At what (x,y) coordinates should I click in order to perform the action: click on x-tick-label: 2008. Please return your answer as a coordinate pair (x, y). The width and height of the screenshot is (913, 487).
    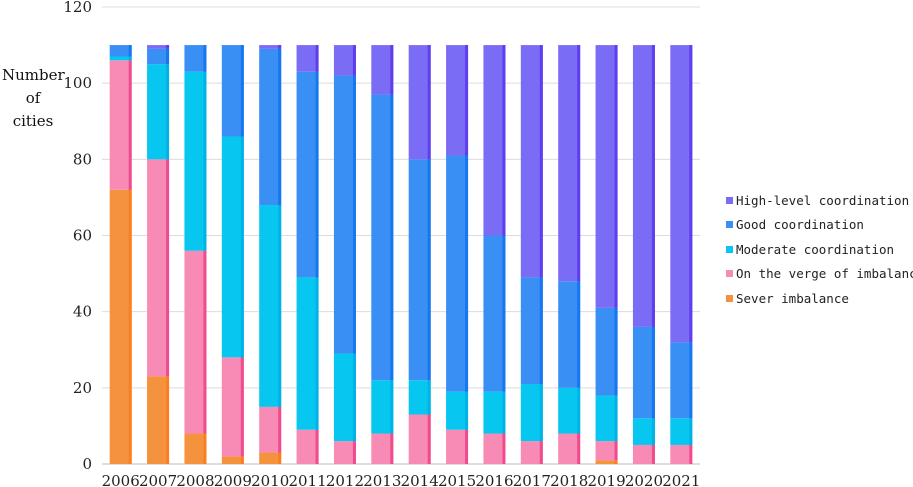
    Looking at the image, I should click on (195, 479).